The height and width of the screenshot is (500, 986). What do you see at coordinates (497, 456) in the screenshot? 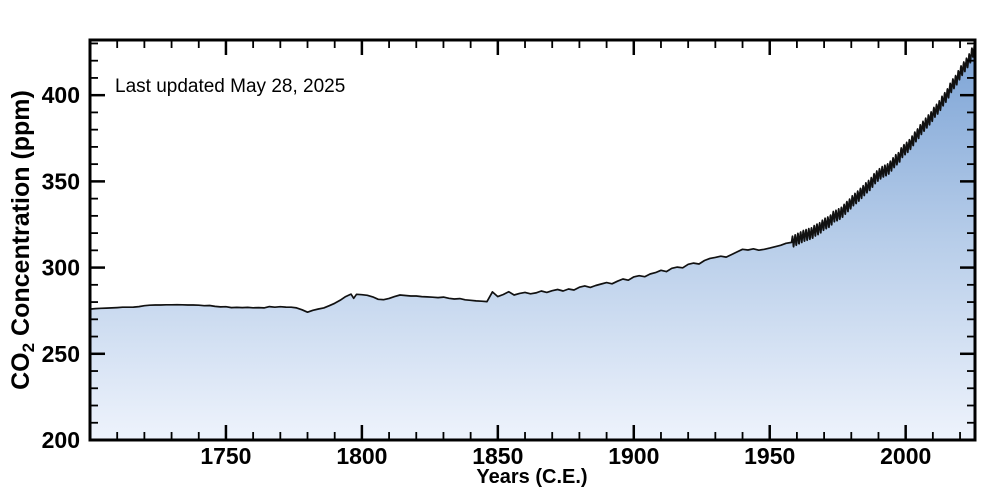
I see `x-tick-label: 1850` at bounding box center [497, 456].